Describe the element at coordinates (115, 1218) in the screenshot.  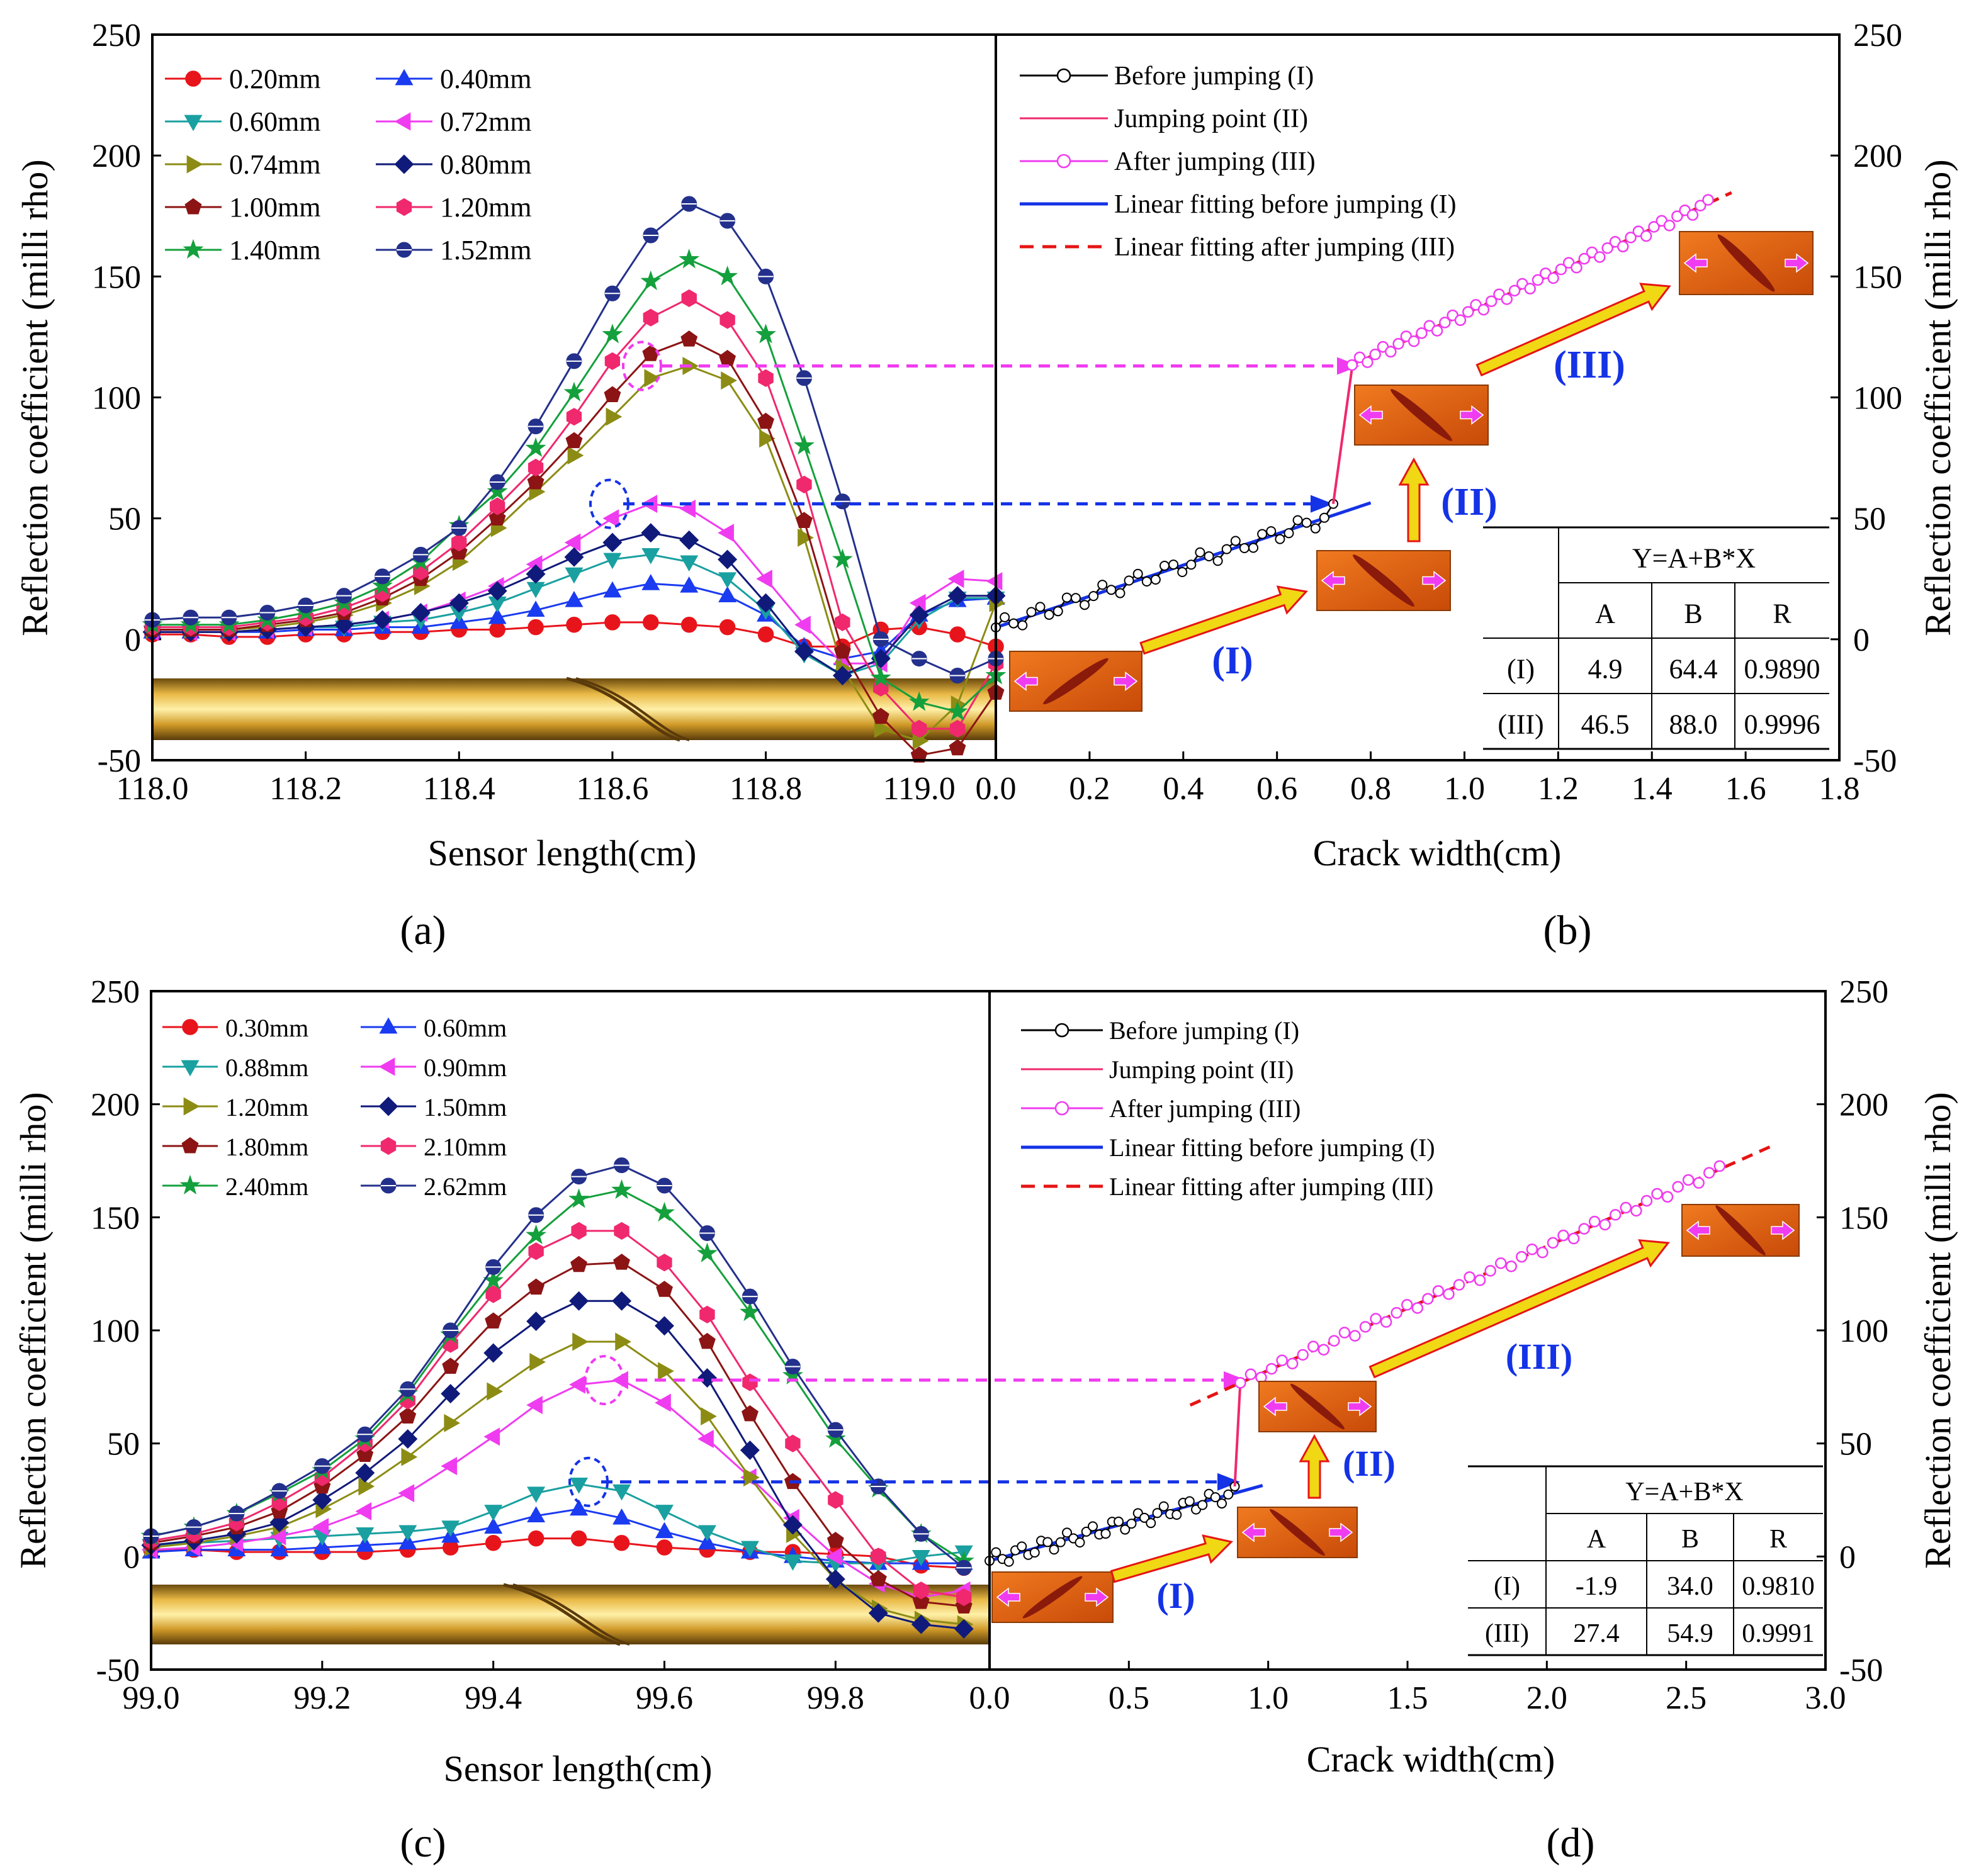
I see `y-tick-label-c-4: 150` at that location.